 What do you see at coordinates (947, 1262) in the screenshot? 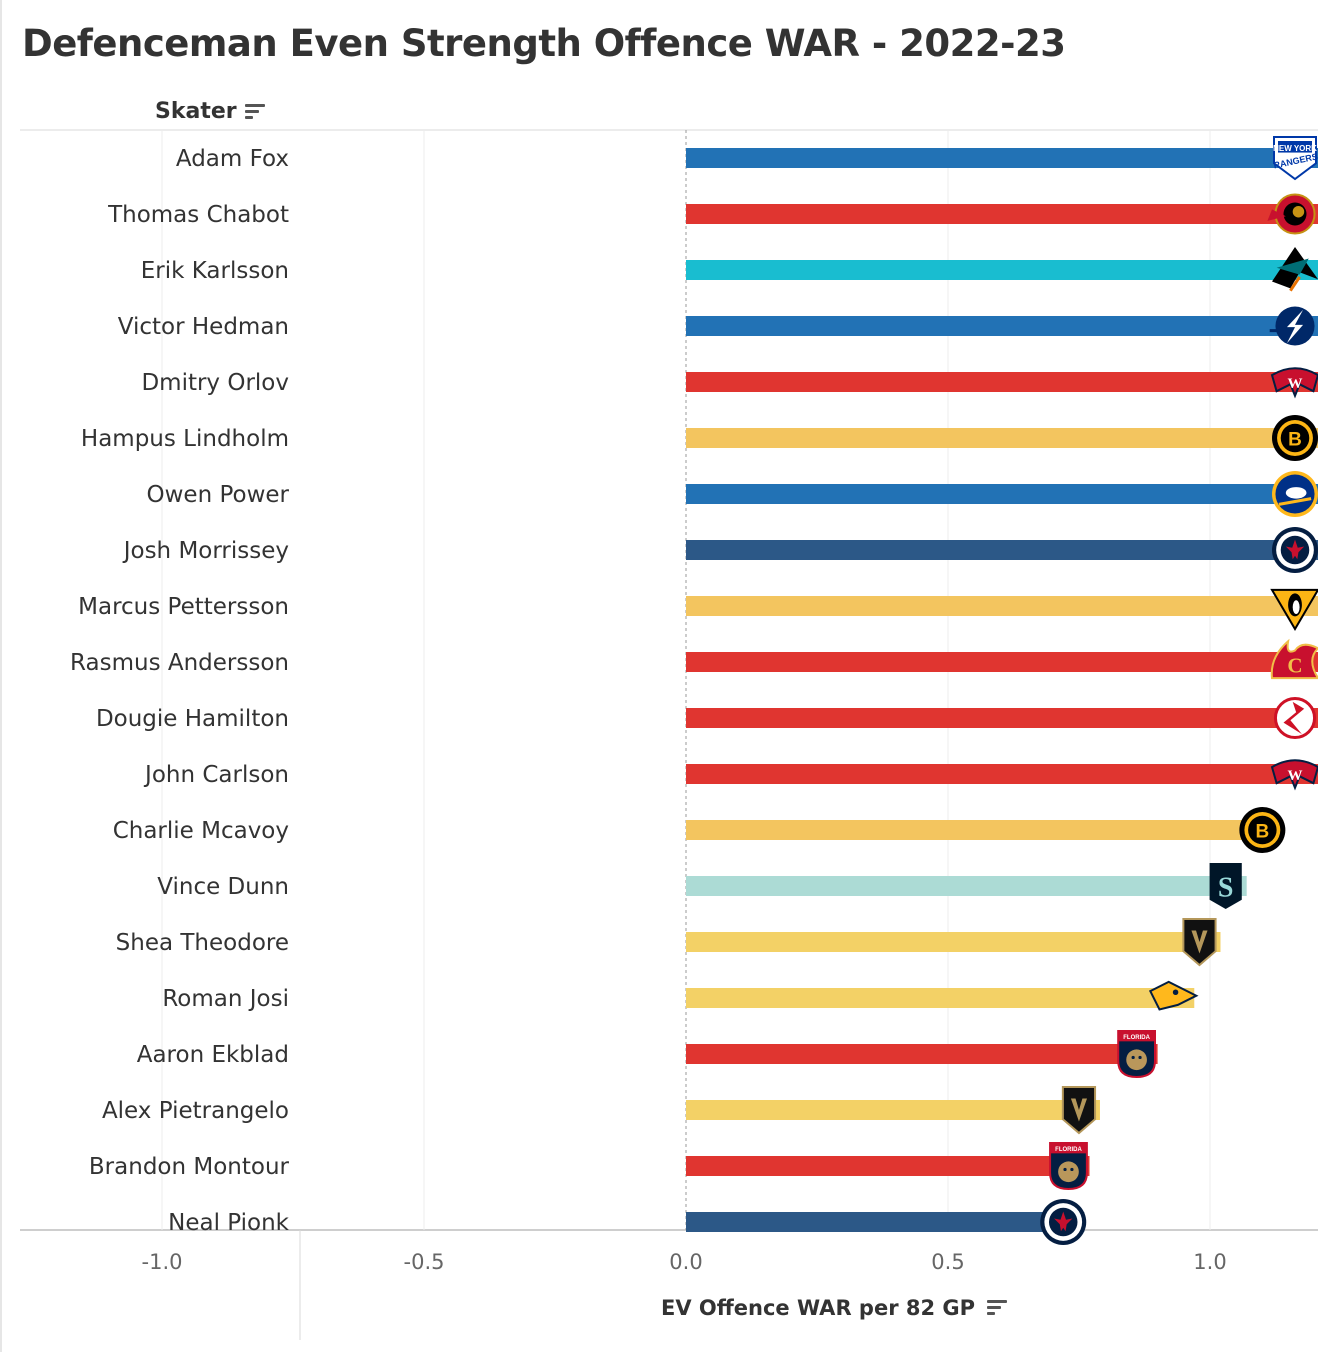
I see `x-tick-label: 0.5` at bounding box center [947, 1262].